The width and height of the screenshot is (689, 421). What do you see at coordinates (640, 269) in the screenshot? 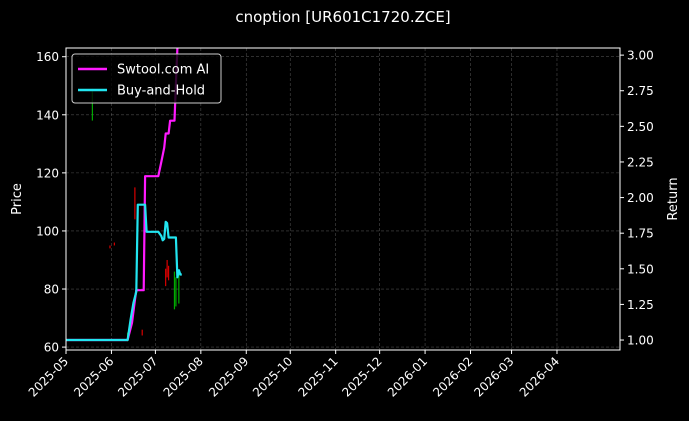
I see `y2-tick-label: 1.50` at bounding box center [640, 269].